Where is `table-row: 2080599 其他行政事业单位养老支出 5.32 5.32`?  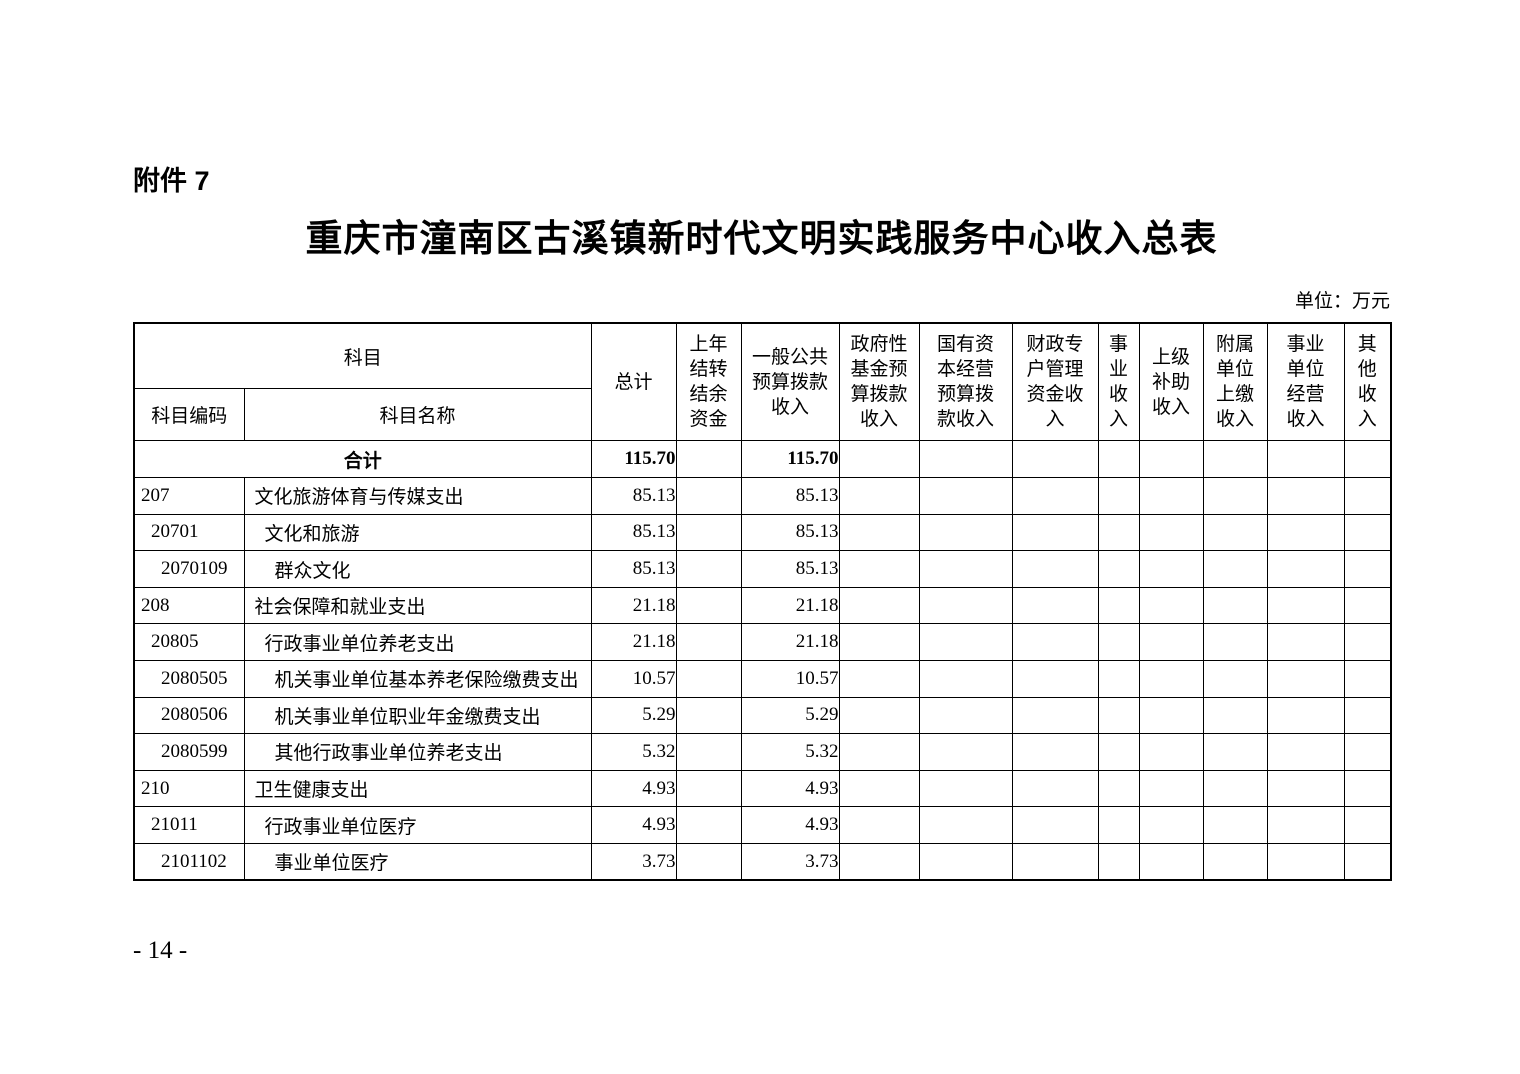
table-row: 2080599 其他行政事业单位养老支出 5.32 5.32 is located at coordinates (762, 752).